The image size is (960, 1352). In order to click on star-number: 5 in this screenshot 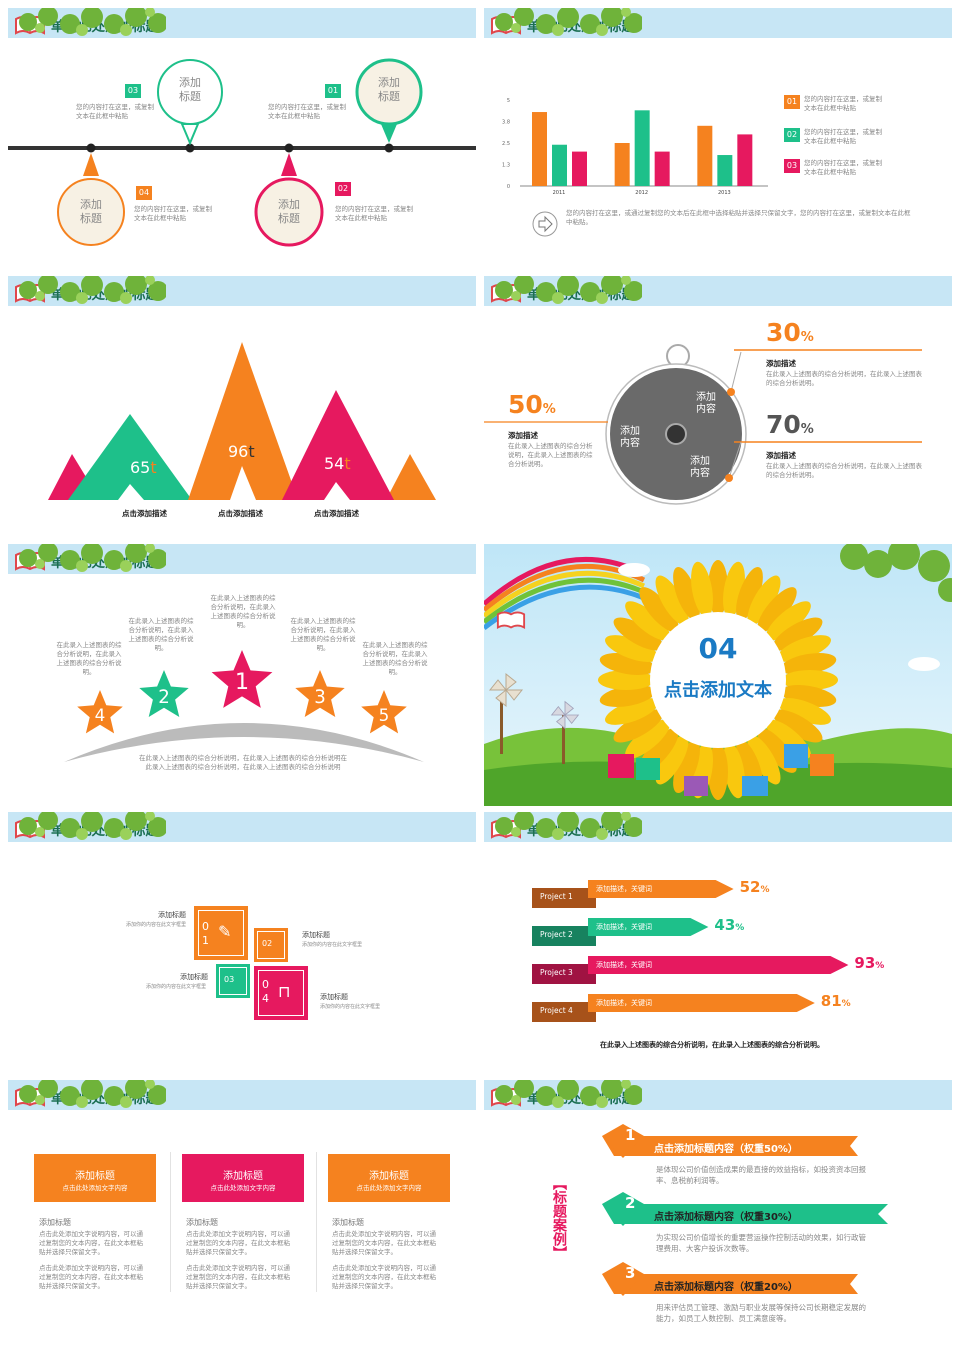, I will do `click(384, 715)`.